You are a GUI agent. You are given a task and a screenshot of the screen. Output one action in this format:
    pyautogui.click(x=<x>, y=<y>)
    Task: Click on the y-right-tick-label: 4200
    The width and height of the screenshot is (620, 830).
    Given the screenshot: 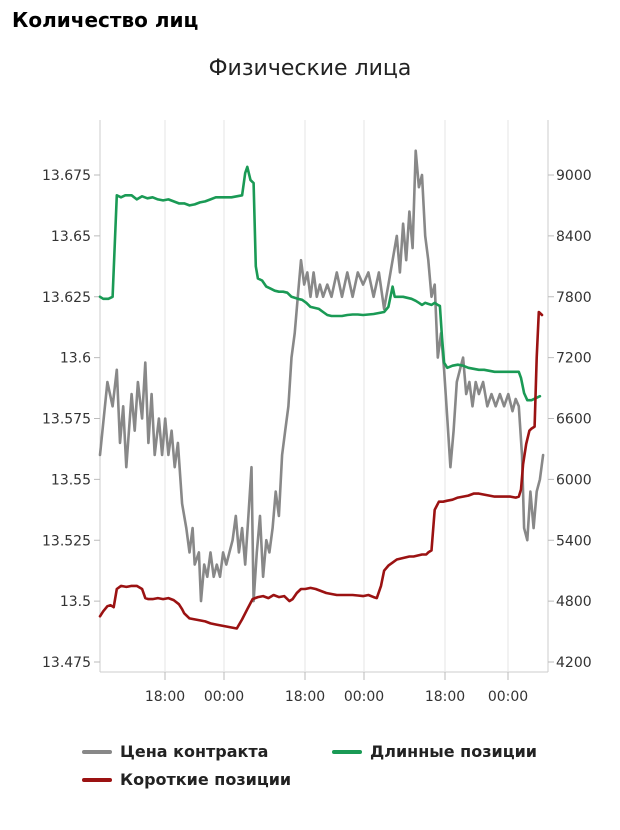 What is the action you would take?
    pyautogui.click(x=574, y=663)
    